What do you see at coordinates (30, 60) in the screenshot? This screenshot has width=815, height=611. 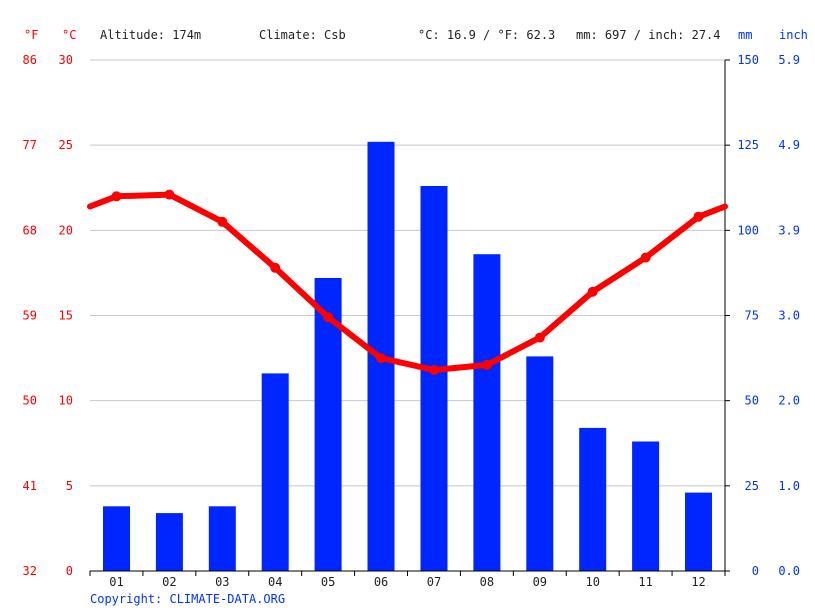 I see `axis-tick-label-fahrenheit: 86` at bounding box center [30, 60].